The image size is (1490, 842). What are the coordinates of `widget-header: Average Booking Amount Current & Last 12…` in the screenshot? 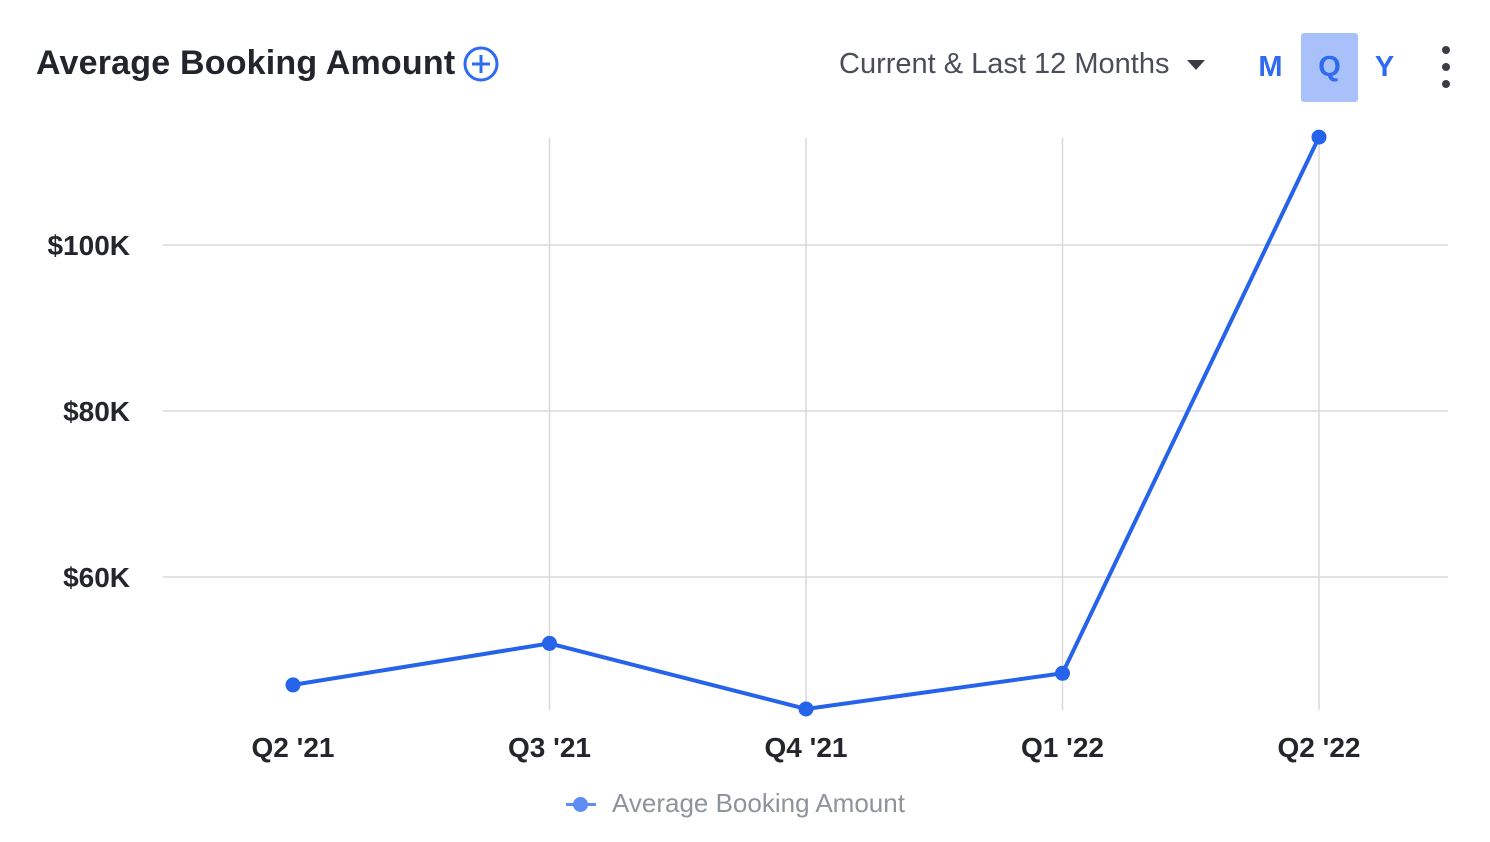 It's located at (751, 66).